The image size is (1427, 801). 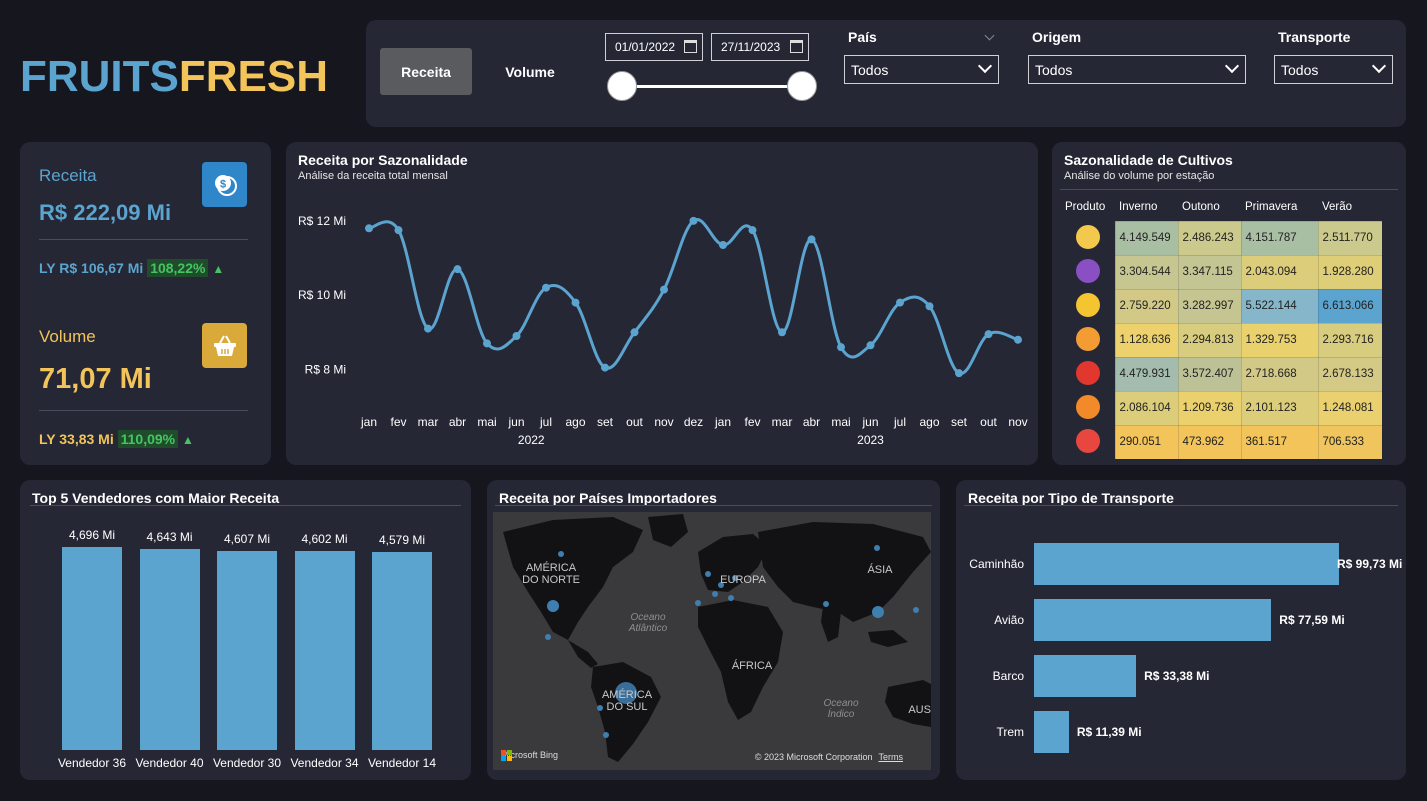 I want to click on volume-kpi-value: 71,07 Mi, so click(x=95, y=379).